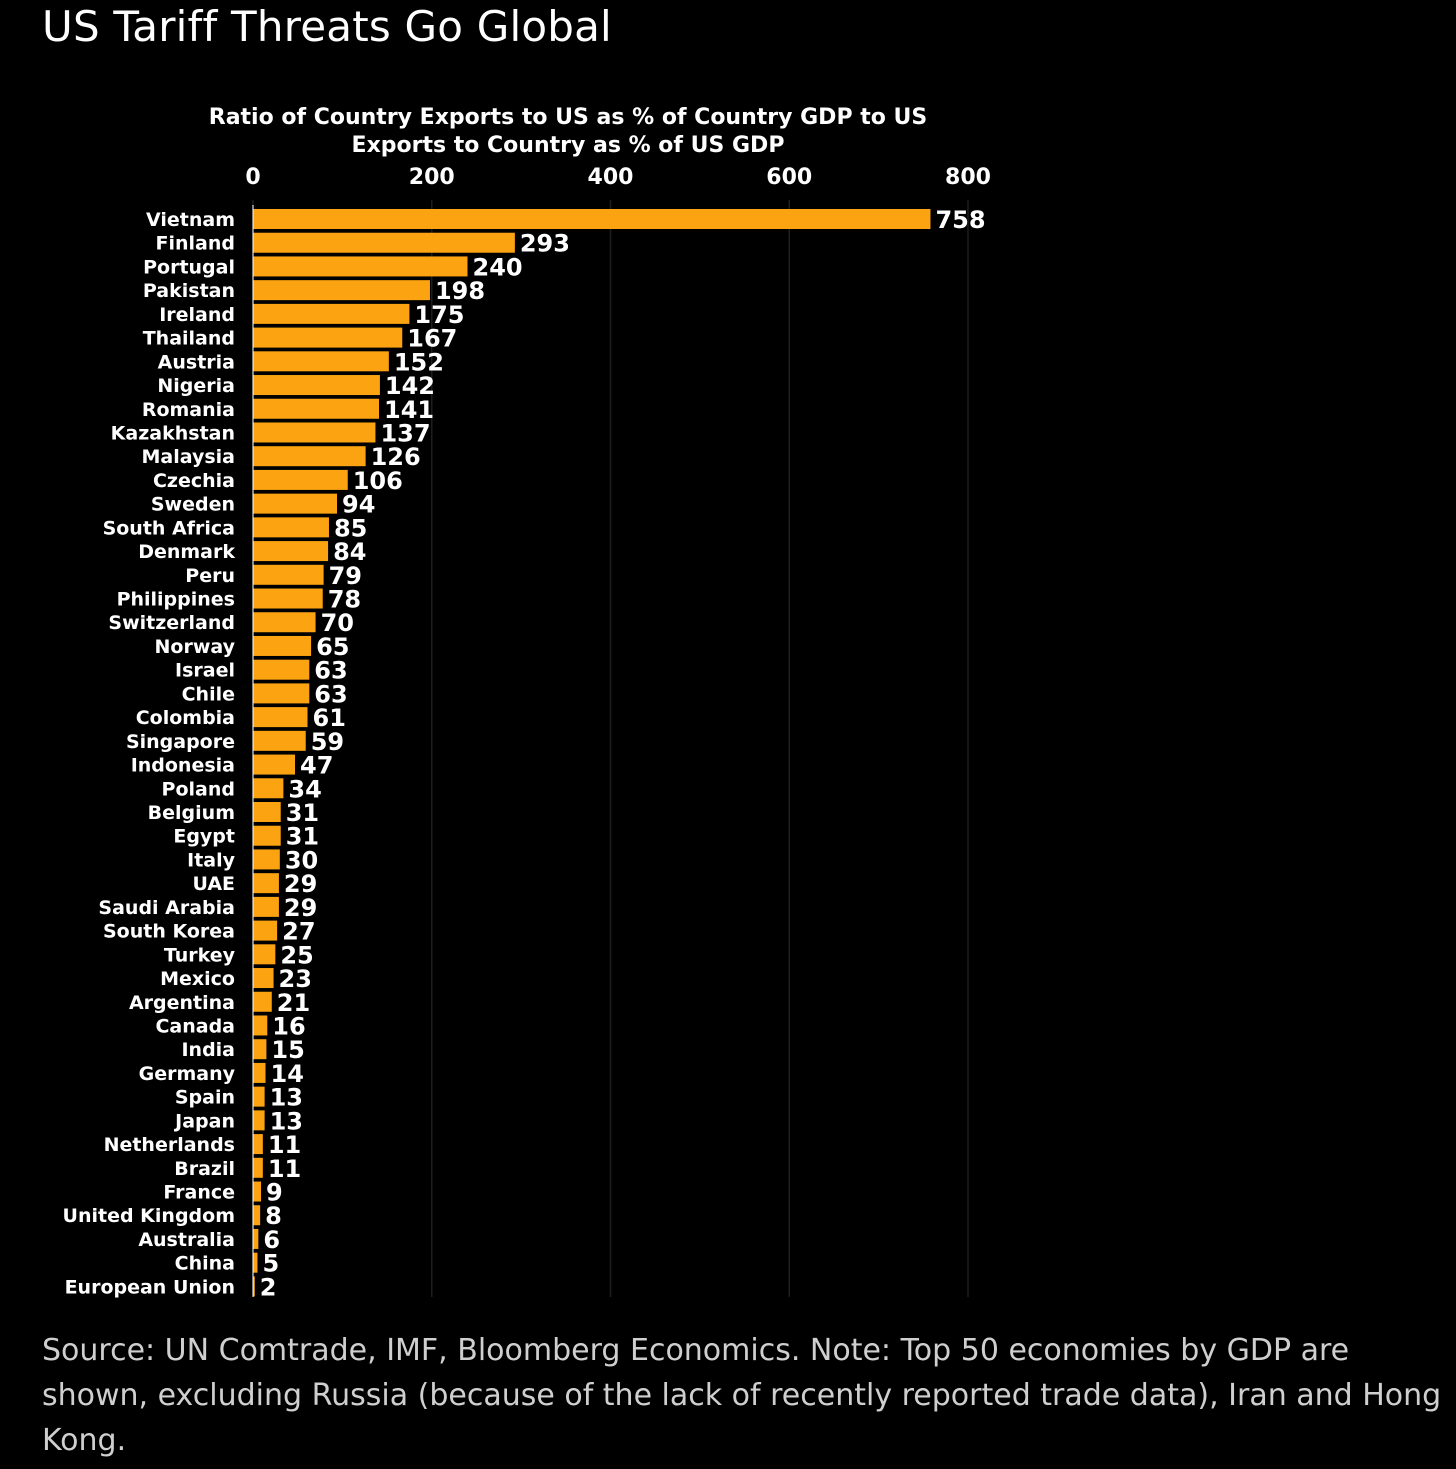 This screenshot has height=1469, width=1456. Describe the element at coordinates (208, 694) in the screenshot. I see `category-label: Chile` at that location.